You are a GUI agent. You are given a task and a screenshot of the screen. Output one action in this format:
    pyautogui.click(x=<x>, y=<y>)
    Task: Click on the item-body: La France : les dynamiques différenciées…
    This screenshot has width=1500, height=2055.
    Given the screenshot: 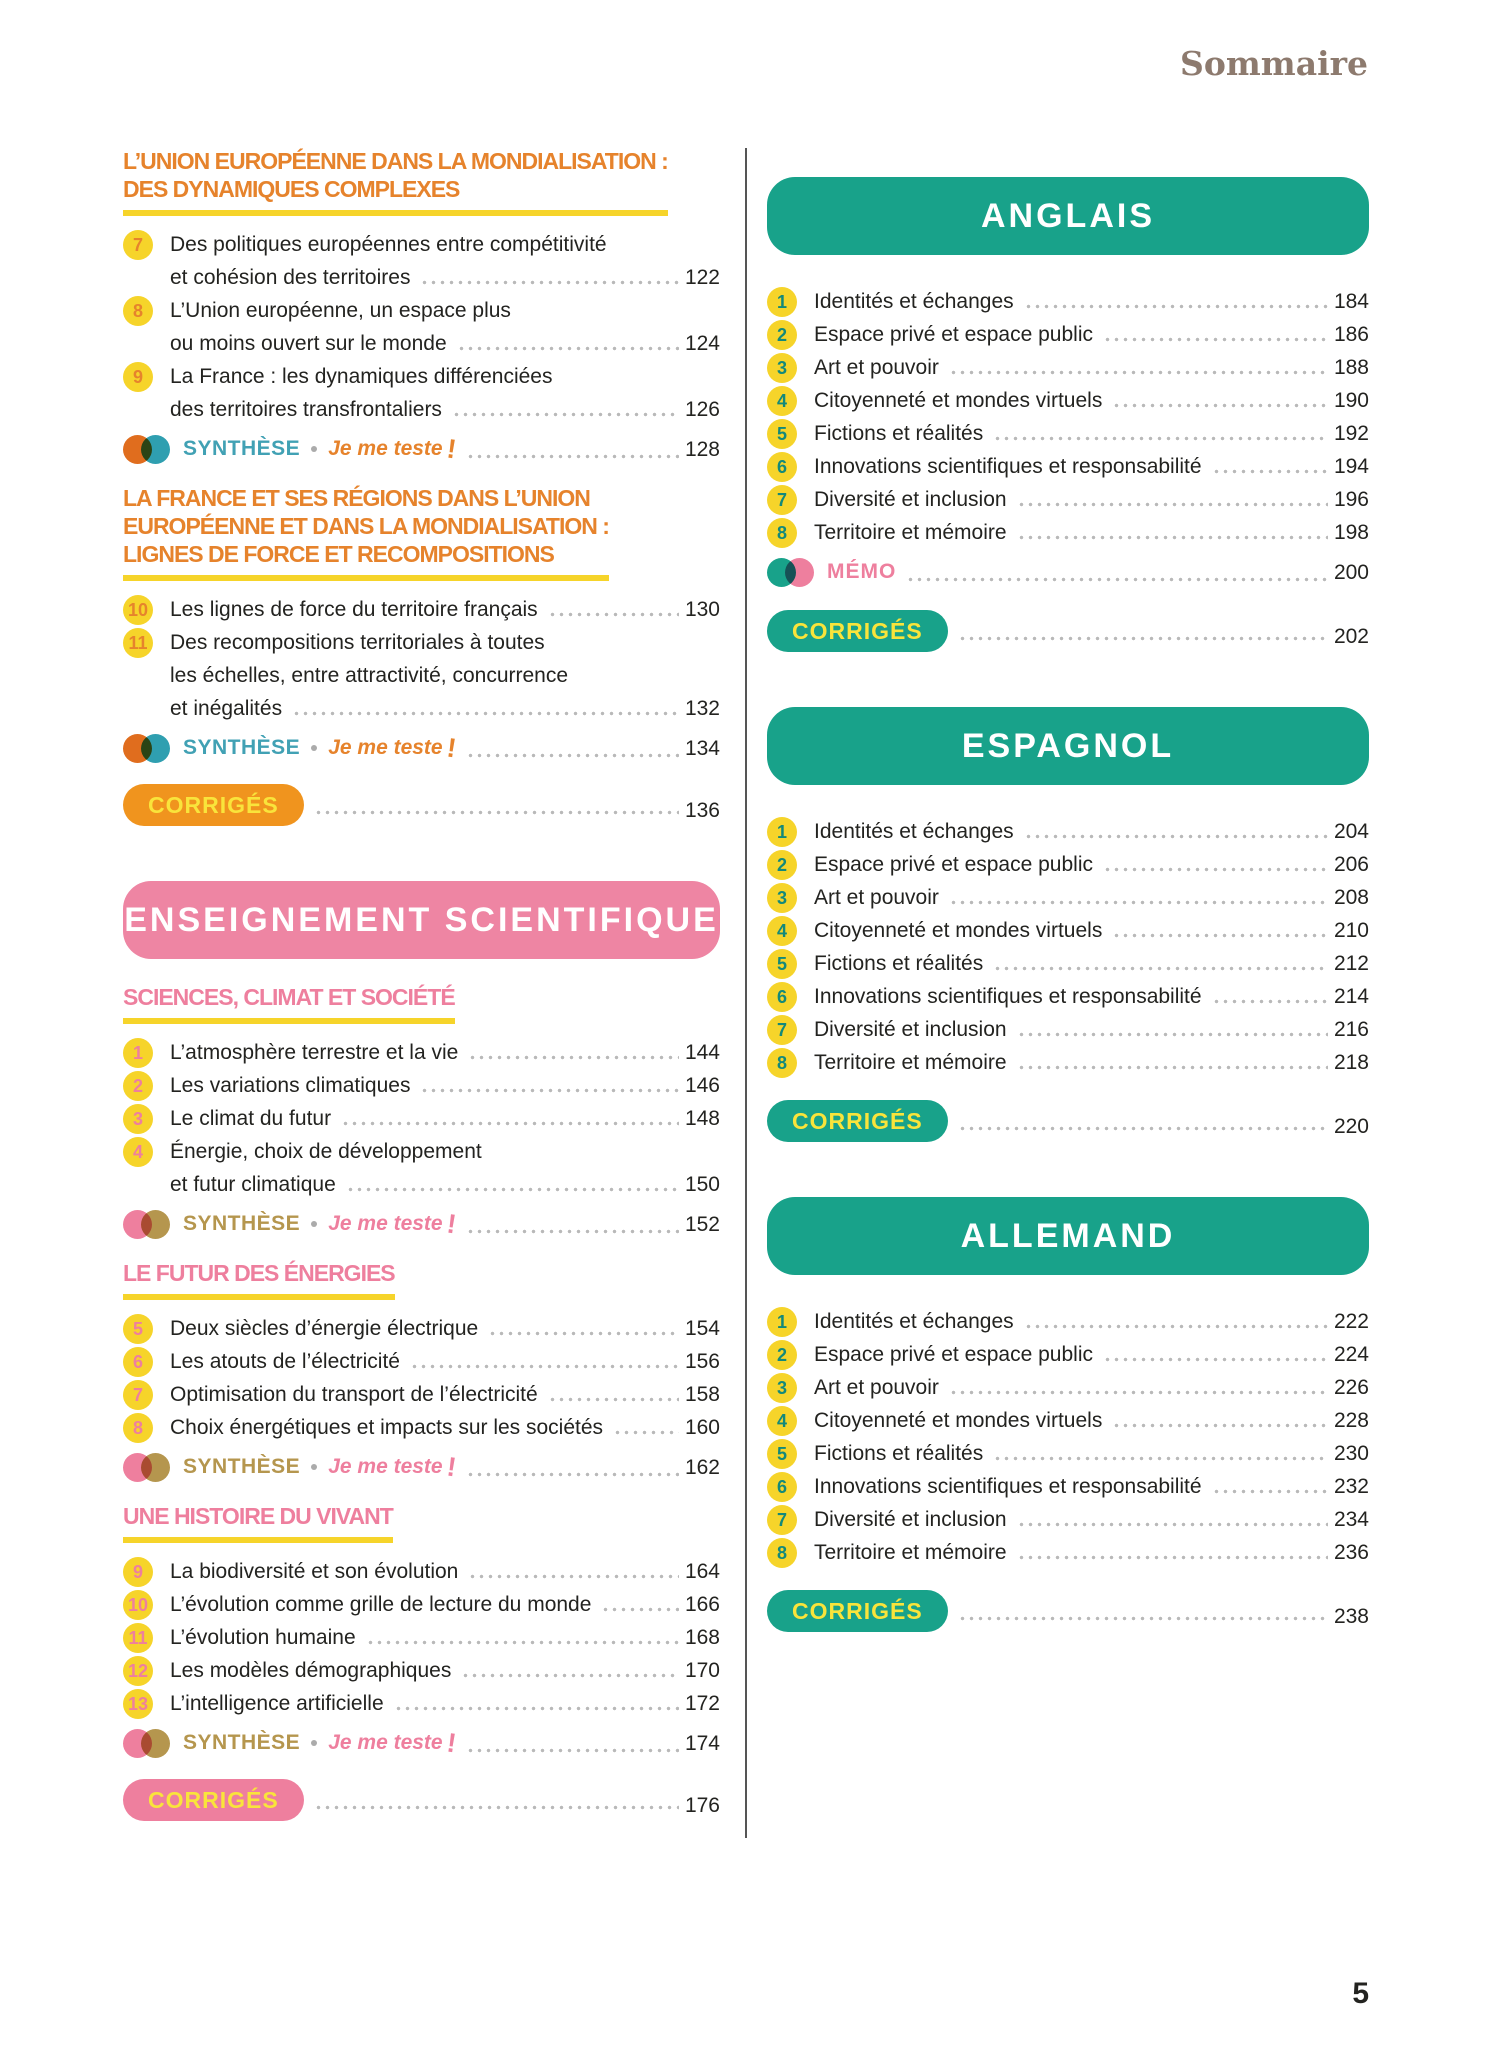 What is the action you would take?
    pyautogui.click(x=445, y=393)
    